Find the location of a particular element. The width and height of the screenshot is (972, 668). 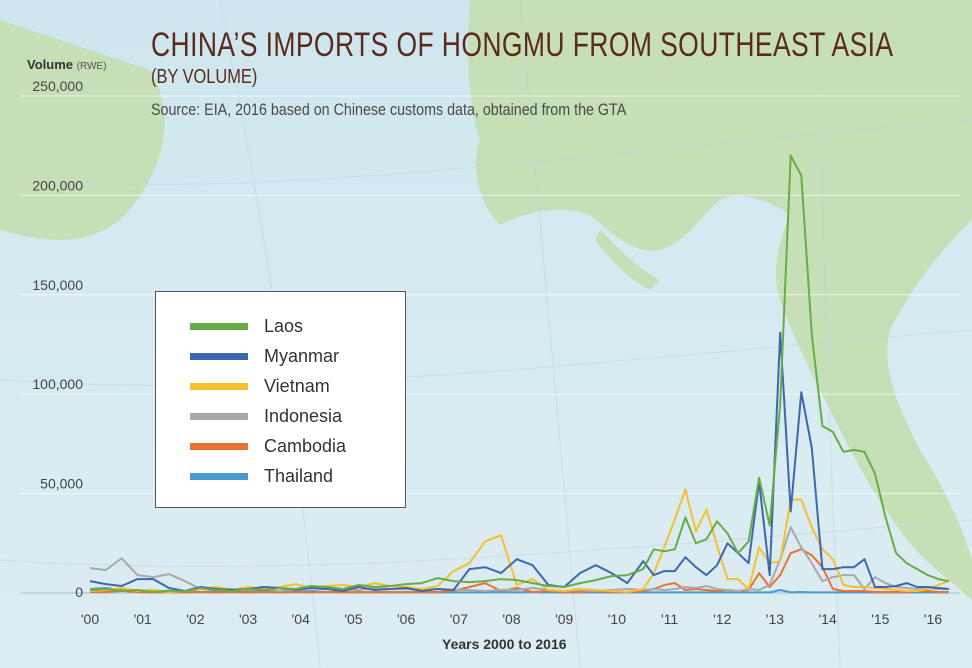

x-tick-label: '10 is located at coordinates (617, 619).